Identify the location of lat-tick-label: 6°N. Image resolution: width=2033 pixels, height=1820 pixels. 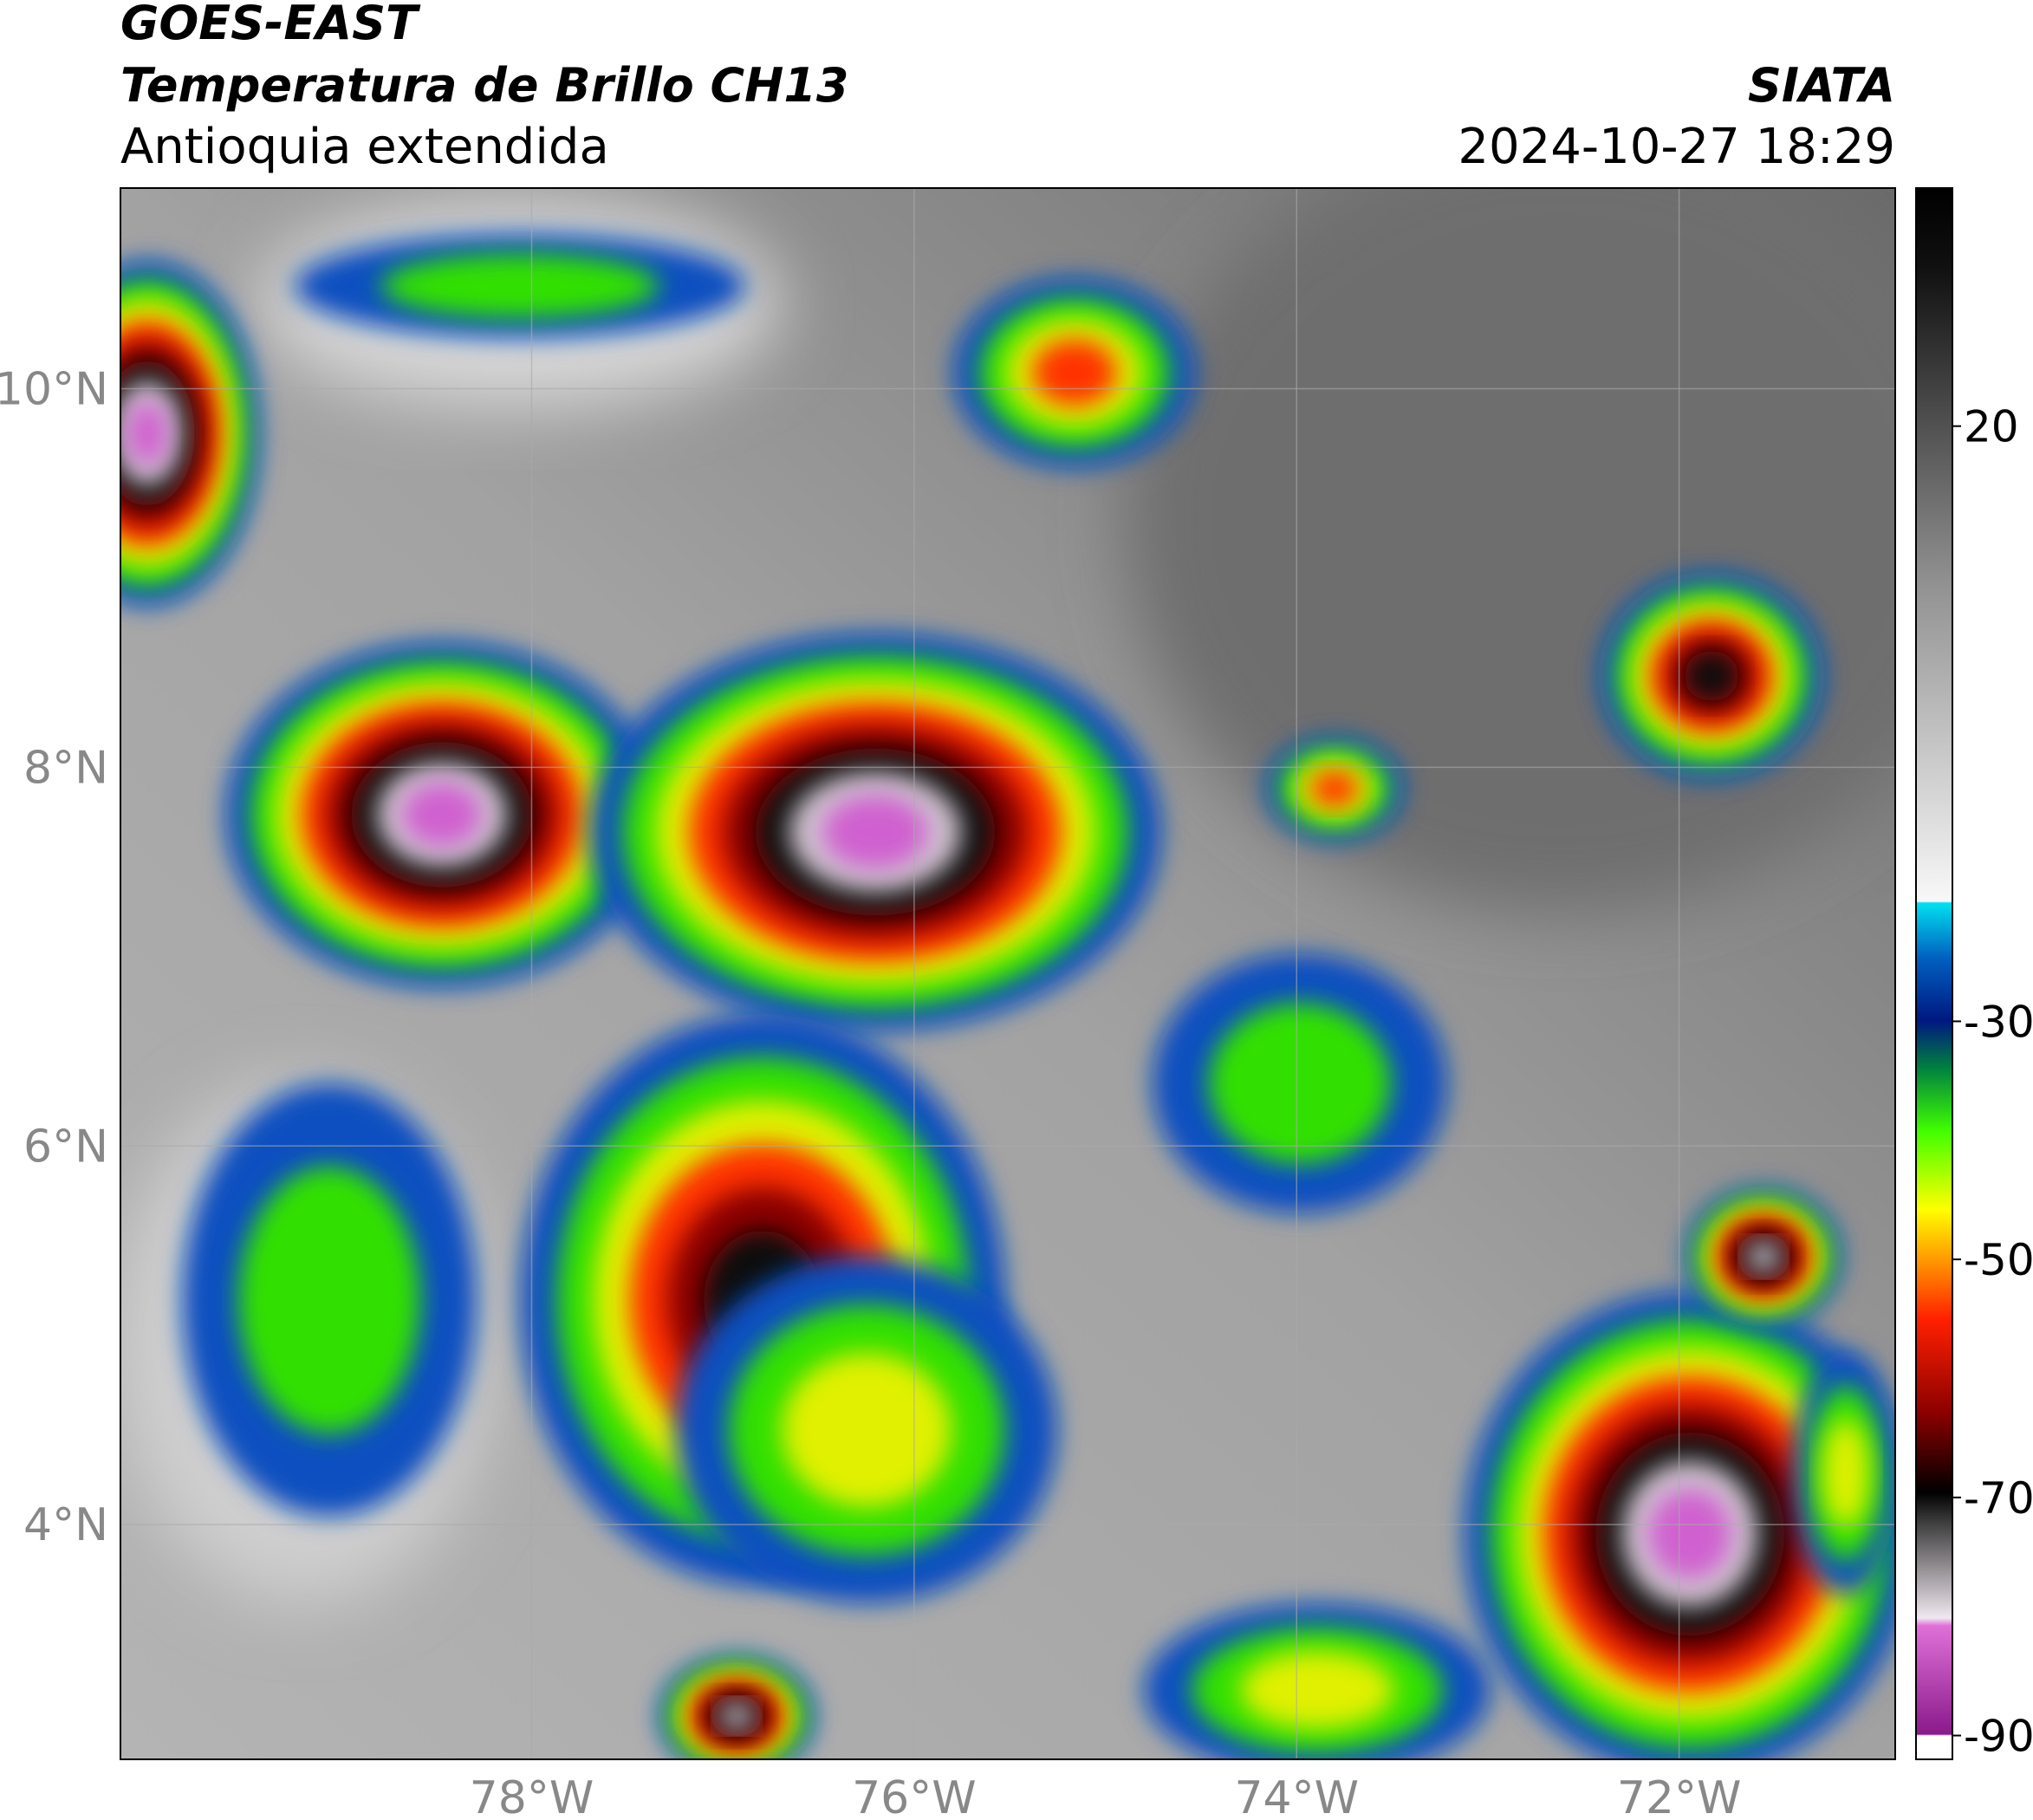
(65, 1147).